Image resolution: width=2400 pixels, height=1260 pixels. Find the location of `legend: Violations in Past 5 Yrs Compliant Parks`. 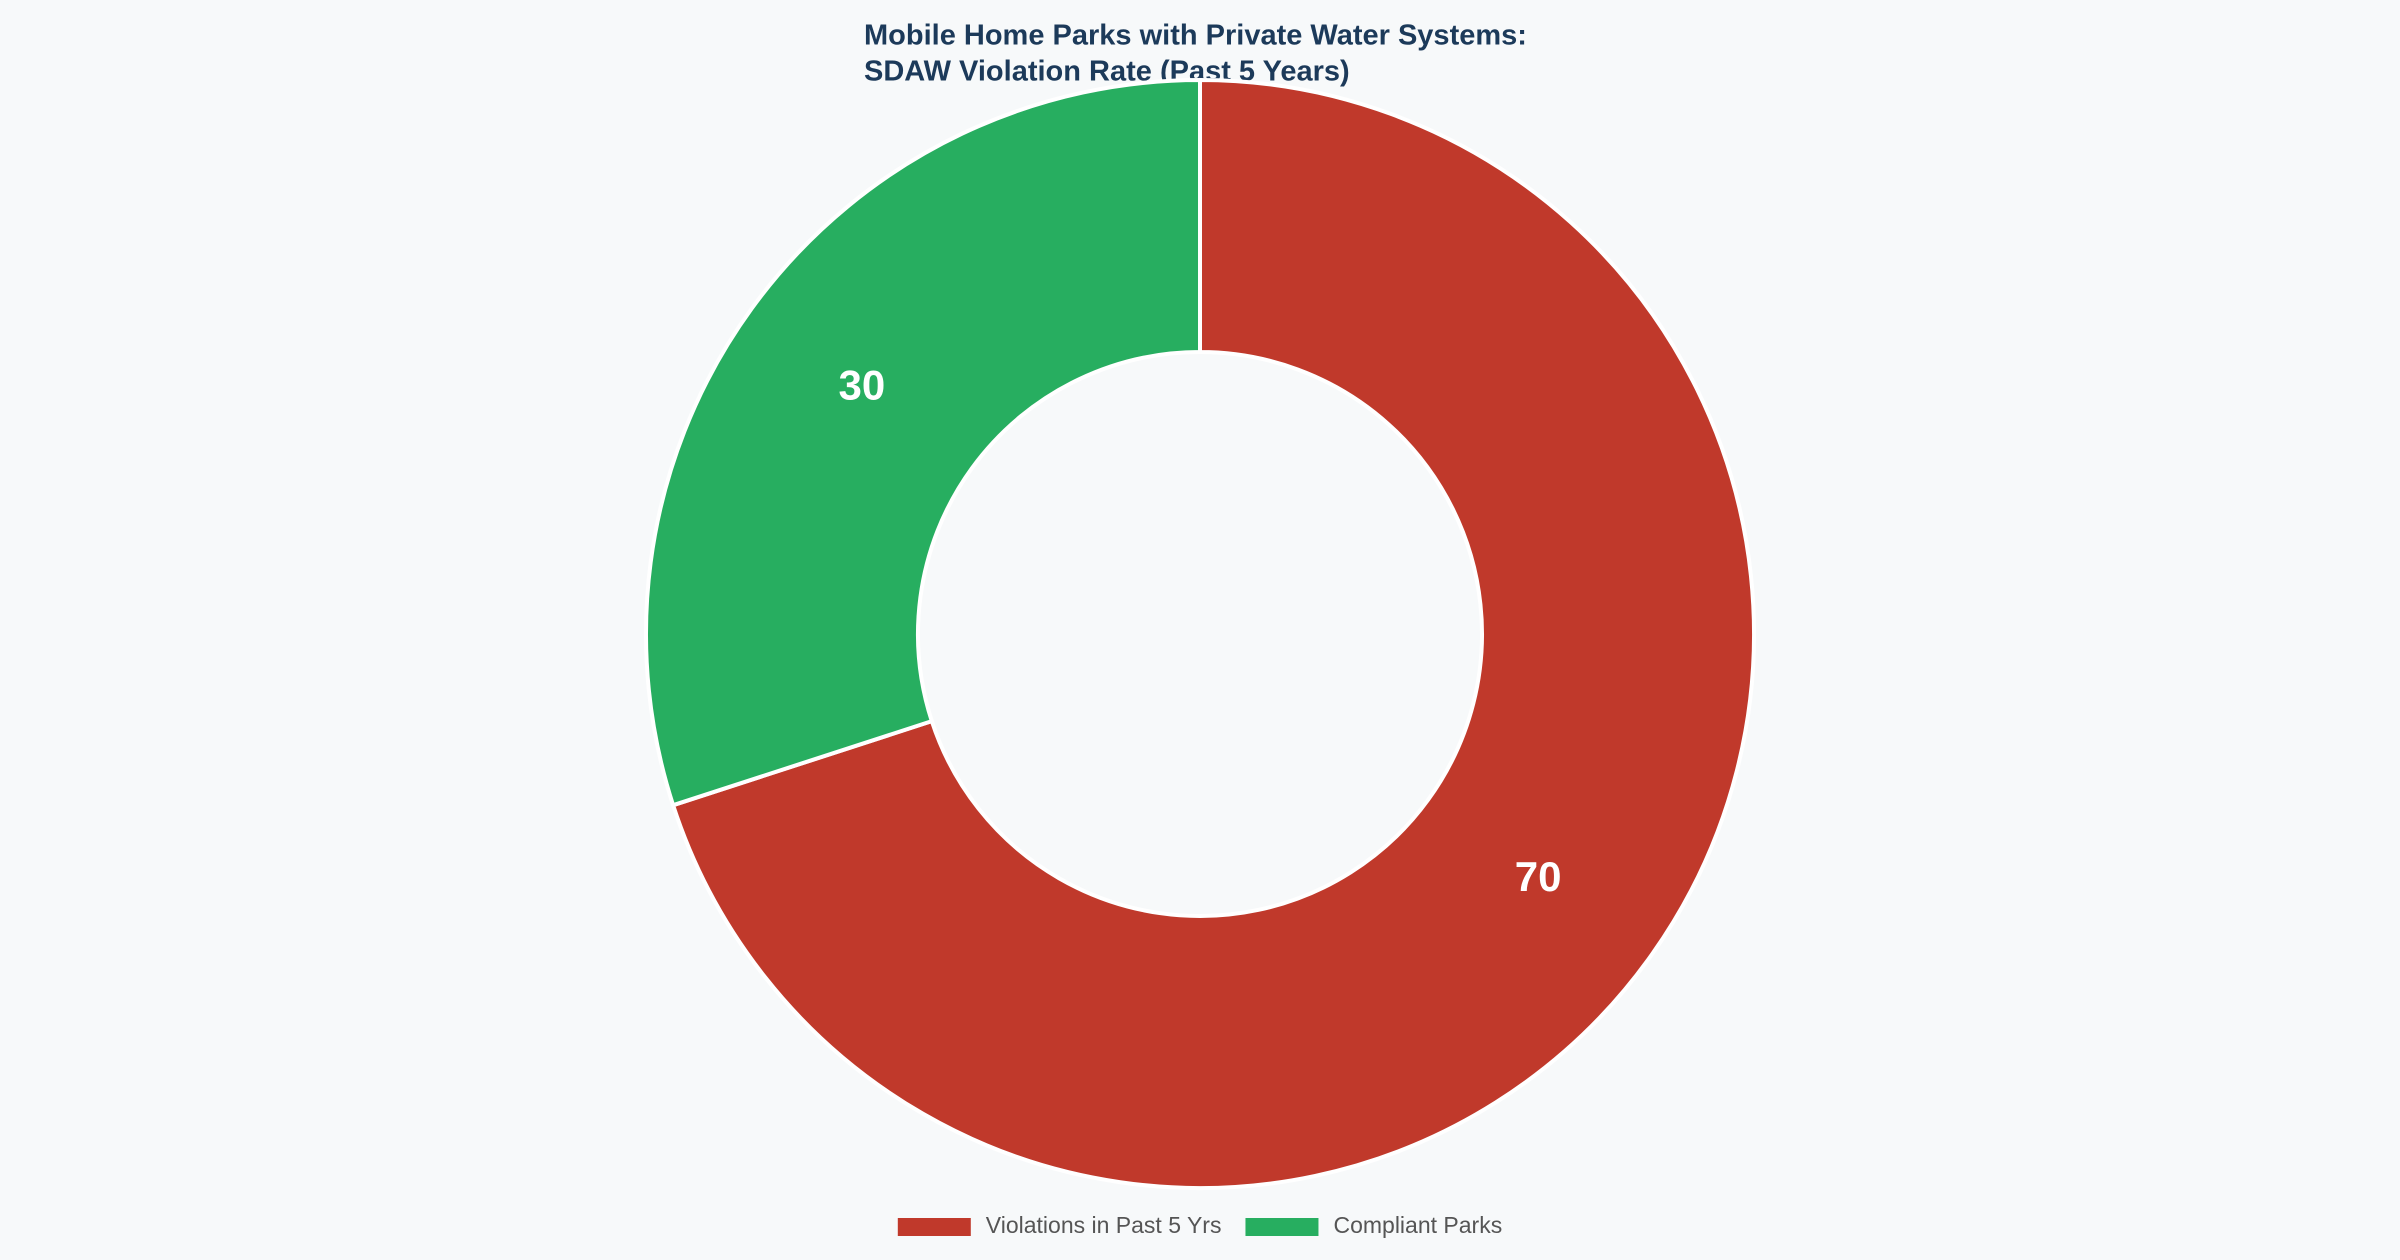

legend: Violations in Past 5 Yrs Compliant Parks is located at coordinates (1199, 1225).